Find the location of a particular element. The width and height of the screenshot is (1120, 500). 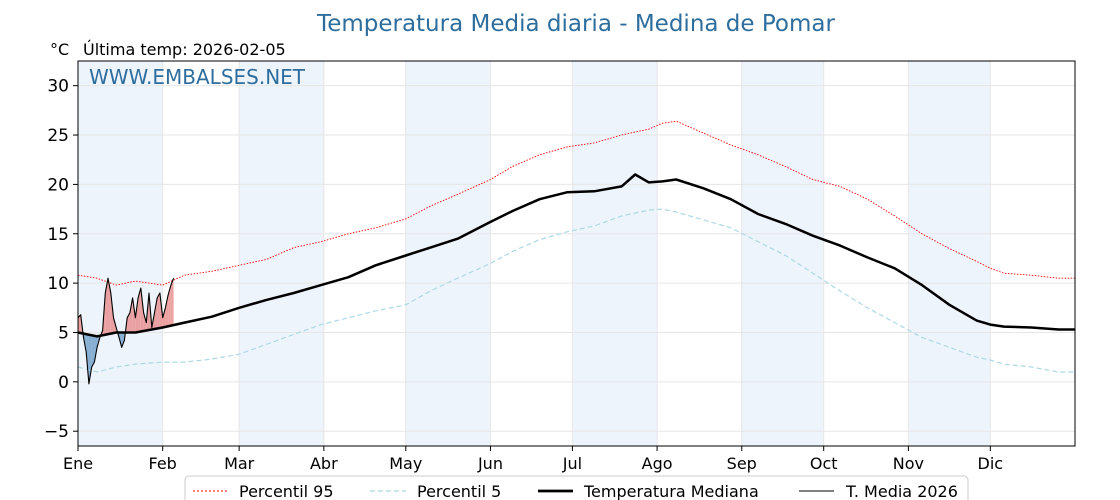

x-tick-label: Mar is located at coordinates (239, 463).